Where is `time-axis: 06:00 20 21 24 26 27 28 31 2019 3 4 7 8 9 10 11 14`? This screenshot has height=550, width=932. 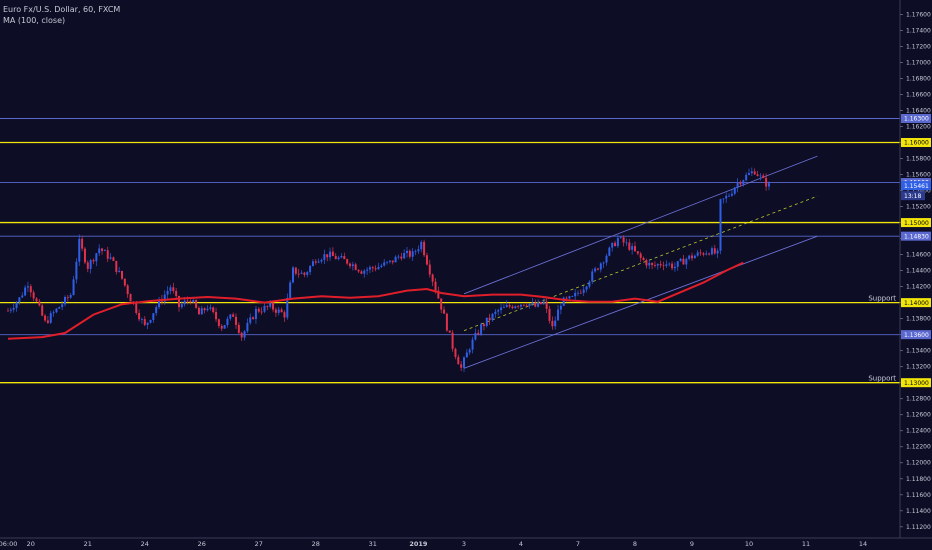 time-axis: 06:00 20 21 24 26 27 28 31 2019 3 4 7 8 9 10 11 14 is located at coordinates (466, 542).